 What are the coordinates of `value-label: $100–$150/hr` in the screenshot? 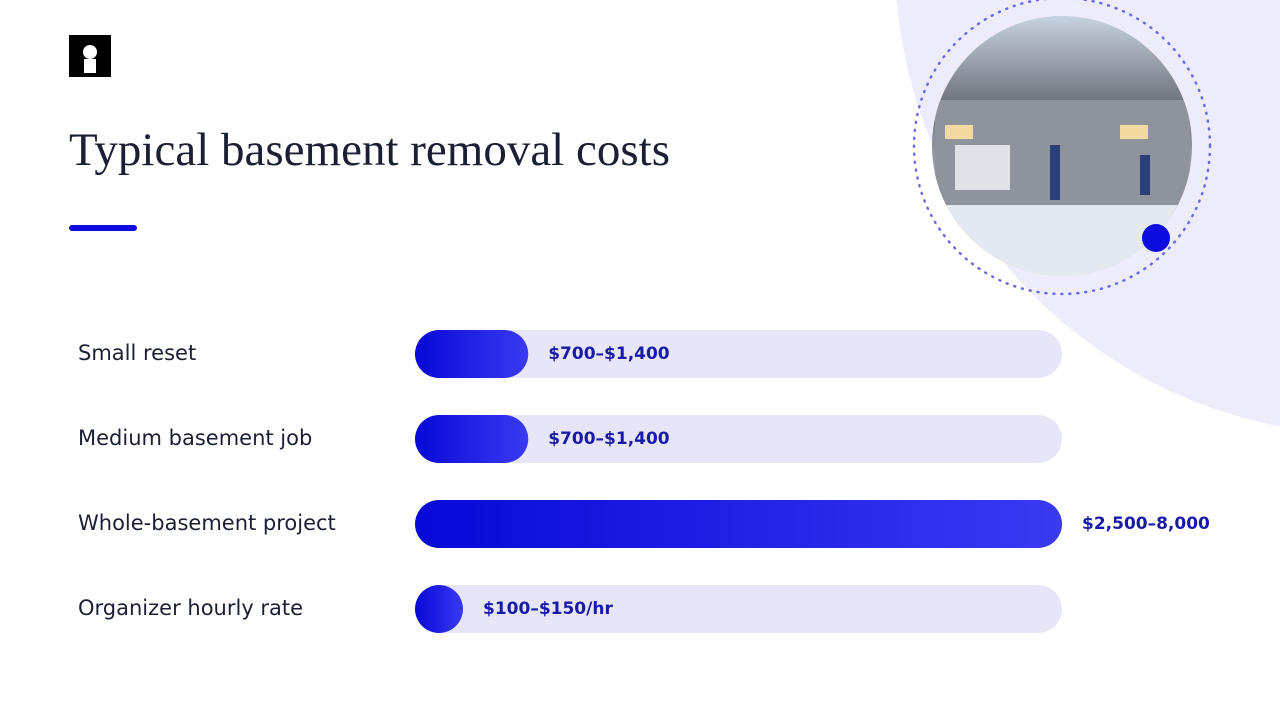 It's located at (548, 609).